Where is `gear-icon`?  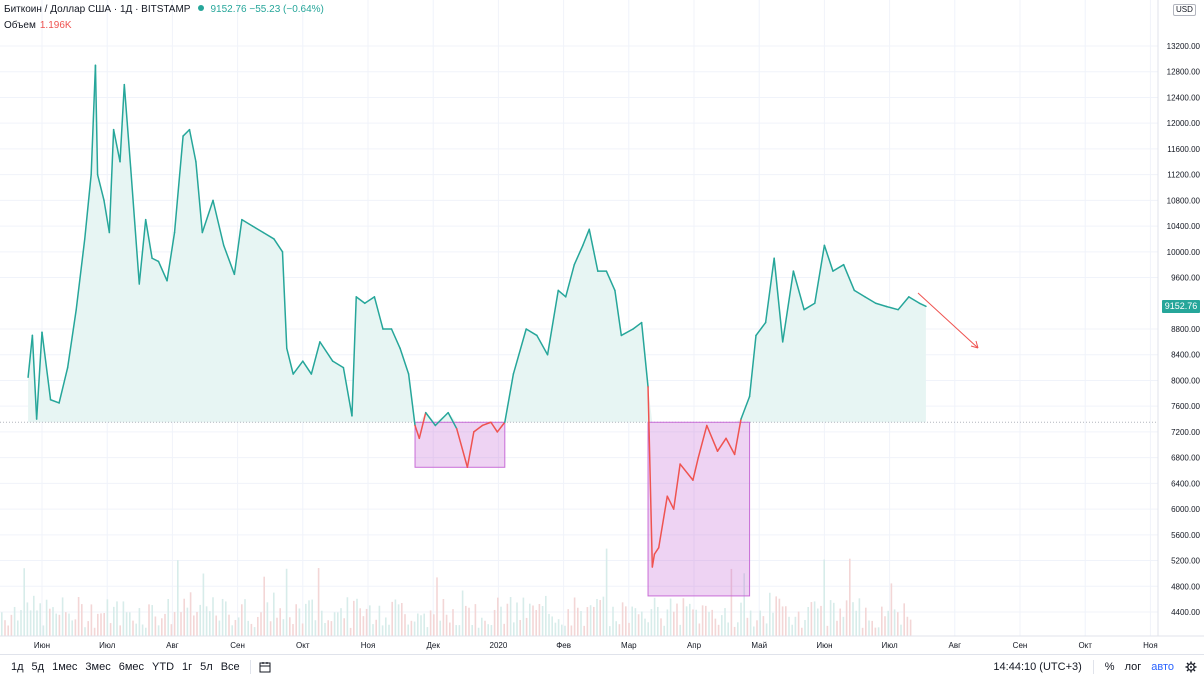 gear-icon is located at coordinates (1191, 667).